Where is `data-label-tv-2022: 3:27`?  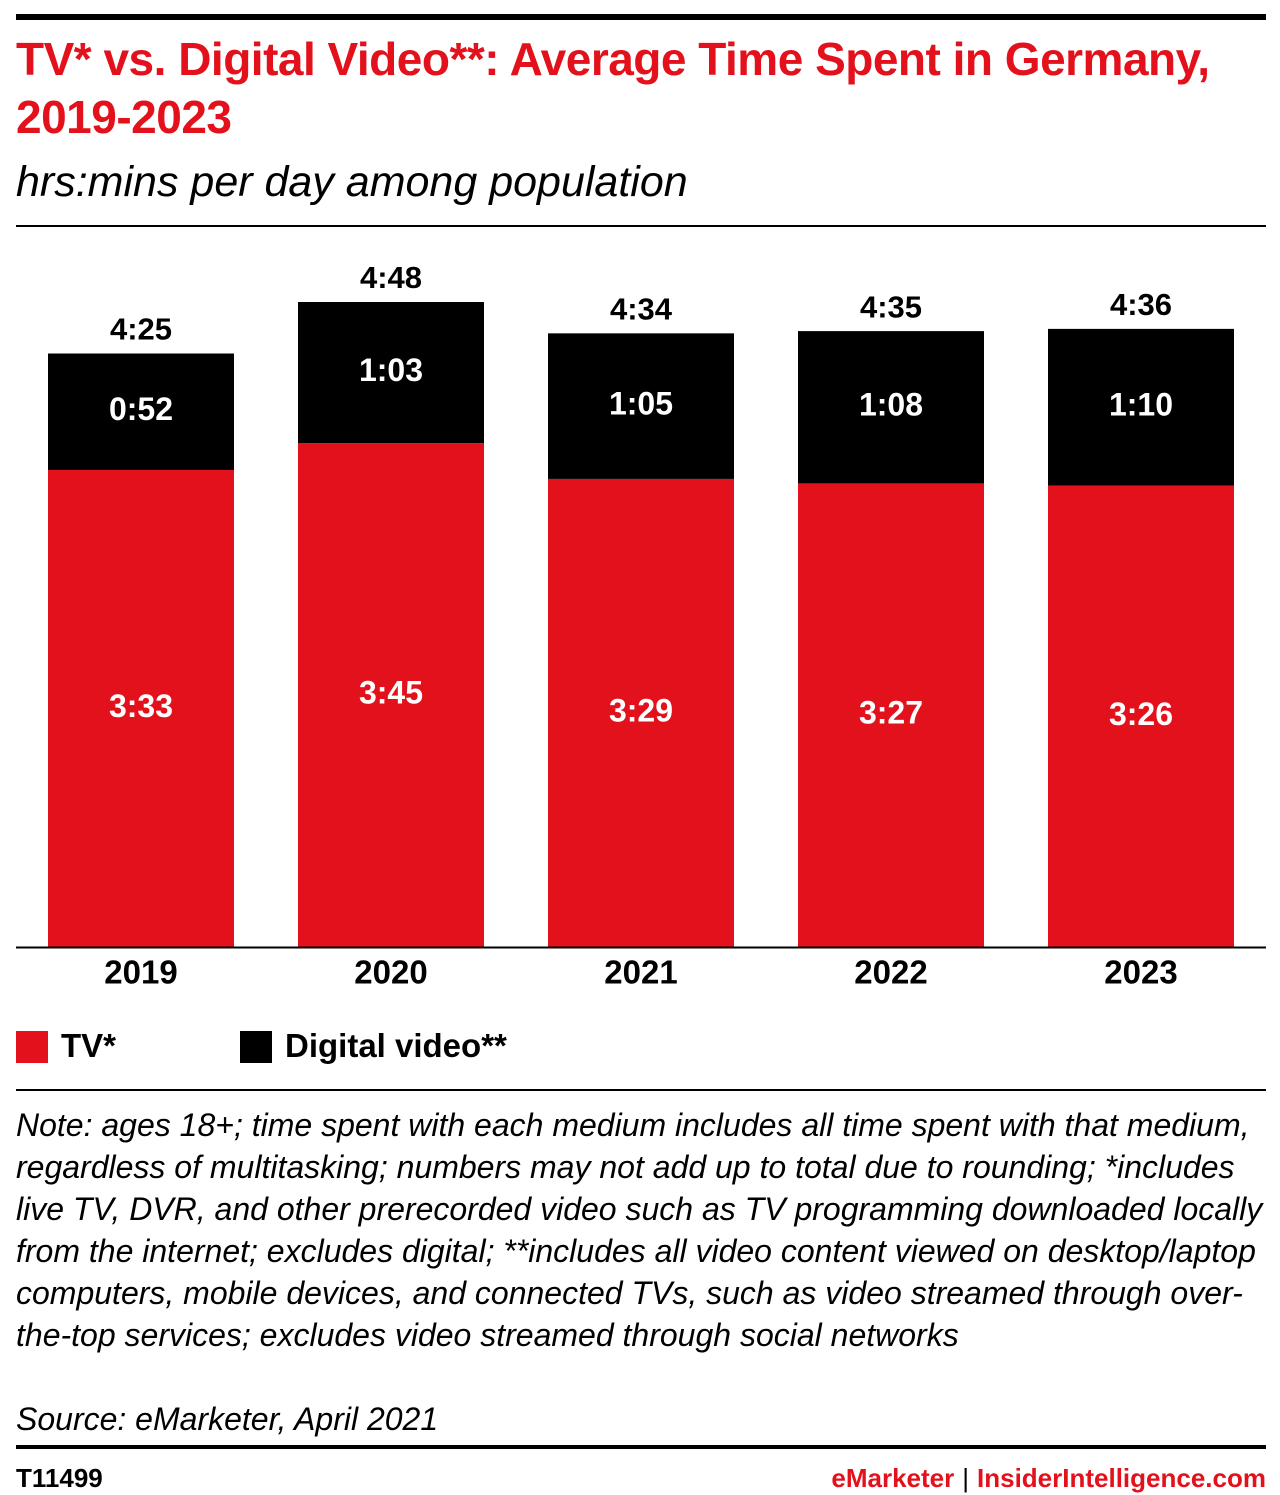
data-label-tv-2022: 3:27 is located at coordinates (891, 713).